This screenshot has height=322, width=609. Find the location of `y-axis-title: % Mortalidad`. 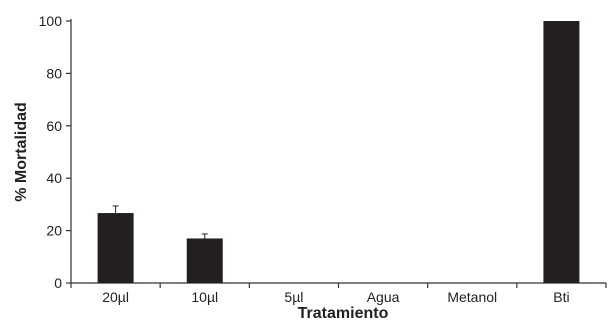

y-axis-title: % Mortalidad is located at coordinates (21, 152).